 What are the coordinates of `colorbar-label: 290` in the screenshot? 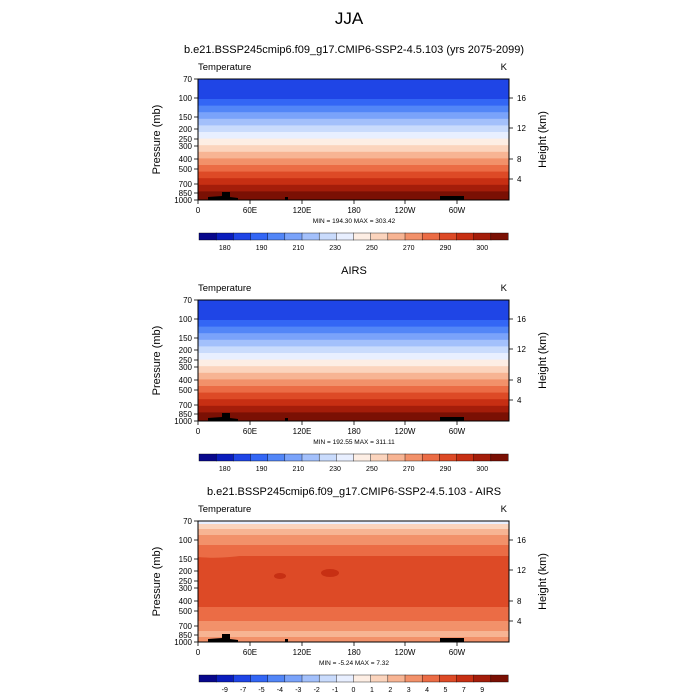 It's located at (446, 469).